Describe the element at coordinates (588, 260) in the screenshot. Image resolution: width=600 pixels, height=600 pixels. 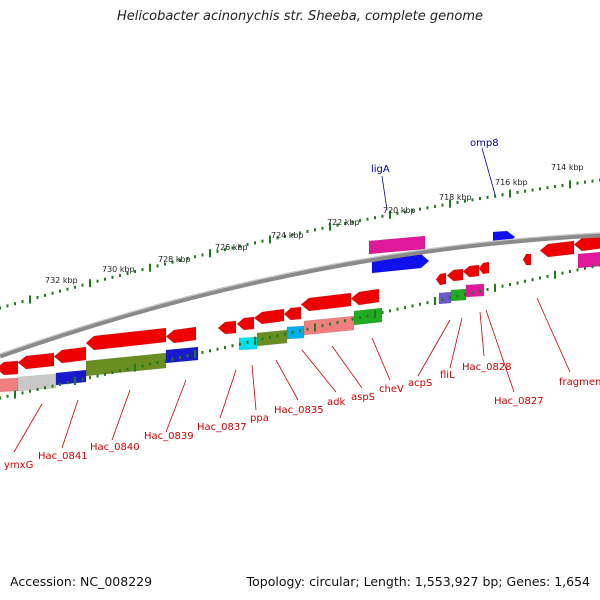
I see `gene-magenta-right` at that location.